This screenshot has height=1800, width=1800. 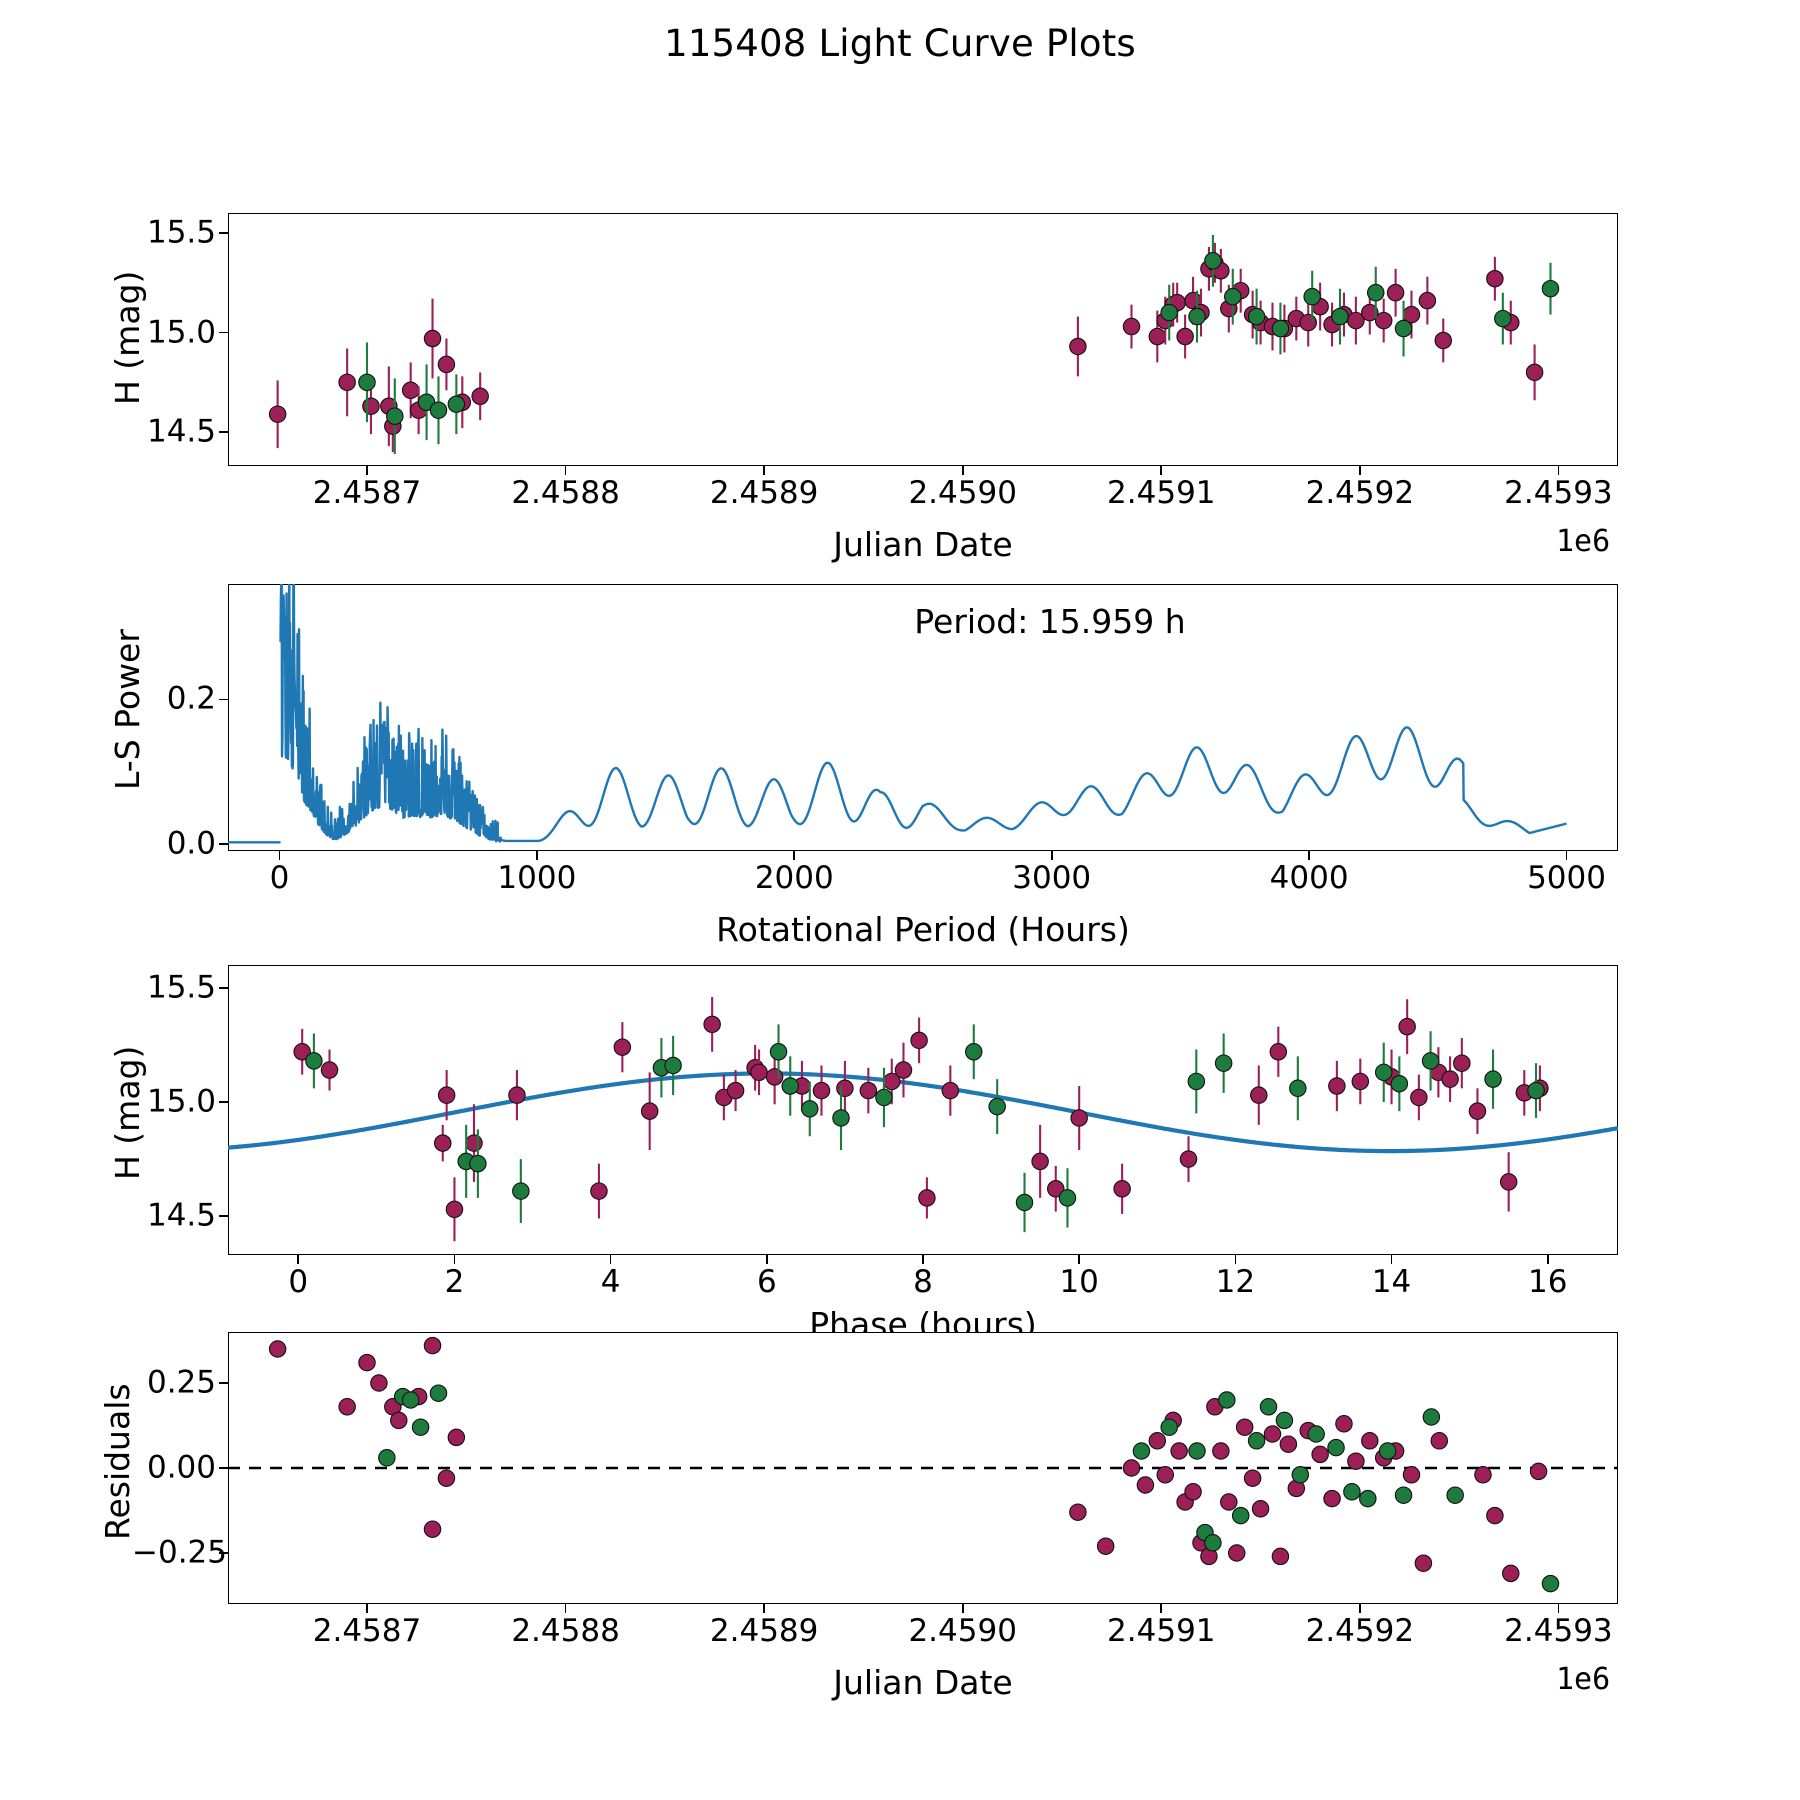 What do you see at coordinates (1235, 1282) in the screenshot?
I see `phased-xtick-label: 12` at bounding box center [1235, 1282].